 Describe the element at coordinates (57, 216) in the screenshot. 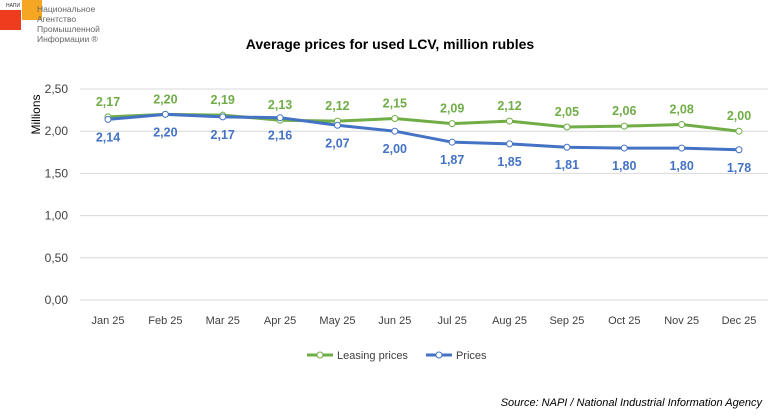

I see `y-tick-label: 1,00` at that location.